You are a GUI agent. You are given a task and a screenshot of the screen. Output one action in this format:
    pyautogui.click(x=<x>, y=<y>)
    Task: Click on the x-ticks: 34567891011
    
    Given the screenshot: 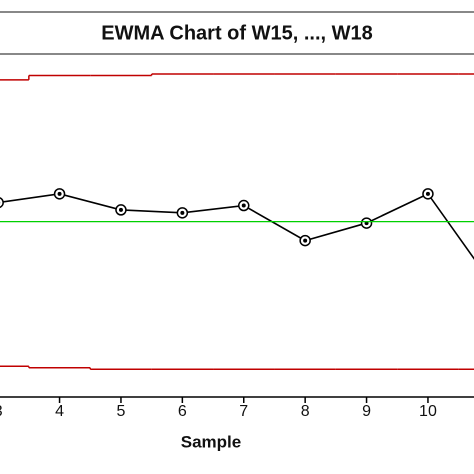 What is the action you would take?
    pyautogui.click(x=218, y=408)
    